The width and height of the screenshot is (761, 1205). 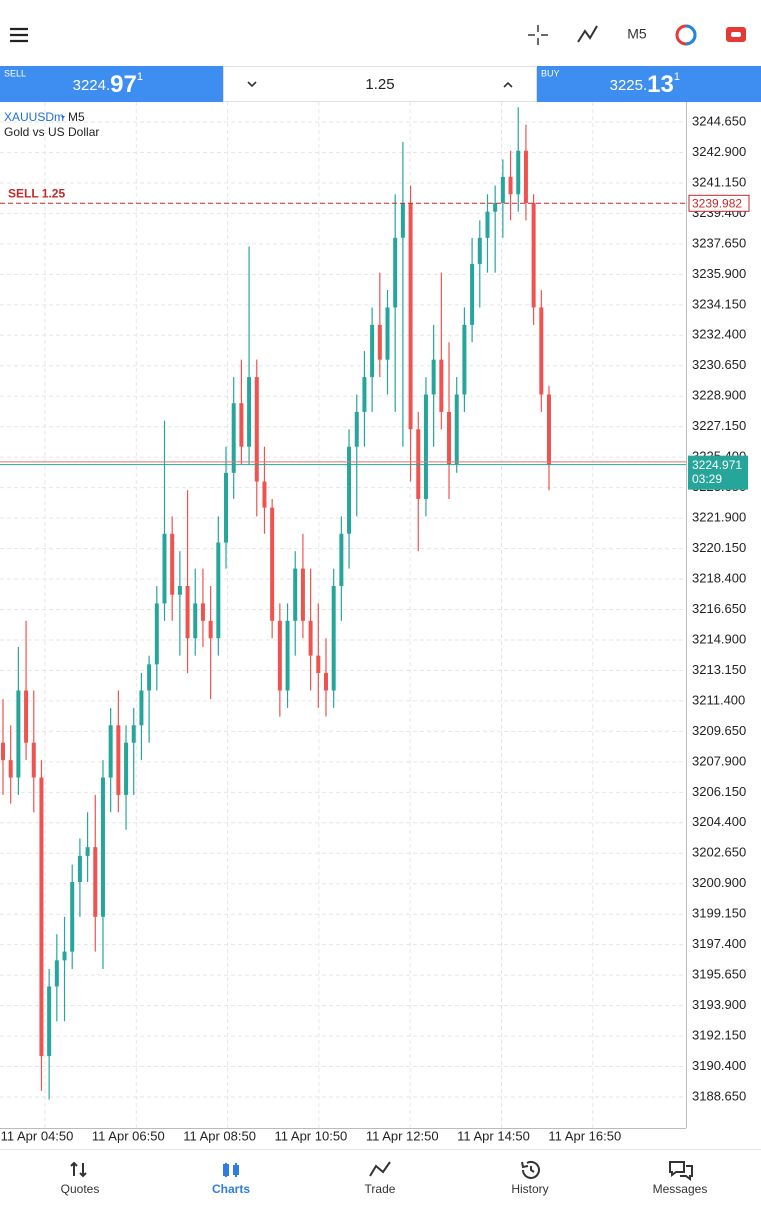 What do you see at coordinates (719, 1095) in the screenshot?
I see `y-tick-label: 3188.650` at bounding box center [719, 1095].